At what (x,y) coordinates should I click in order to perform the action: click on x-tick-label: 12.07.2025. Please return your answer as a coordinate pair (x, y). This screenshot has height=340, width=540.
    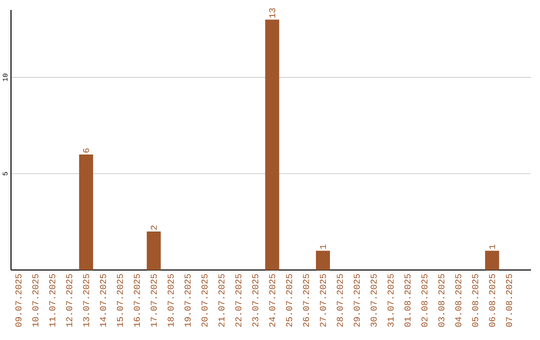
    Looking at the image, I should click on (69, 300).